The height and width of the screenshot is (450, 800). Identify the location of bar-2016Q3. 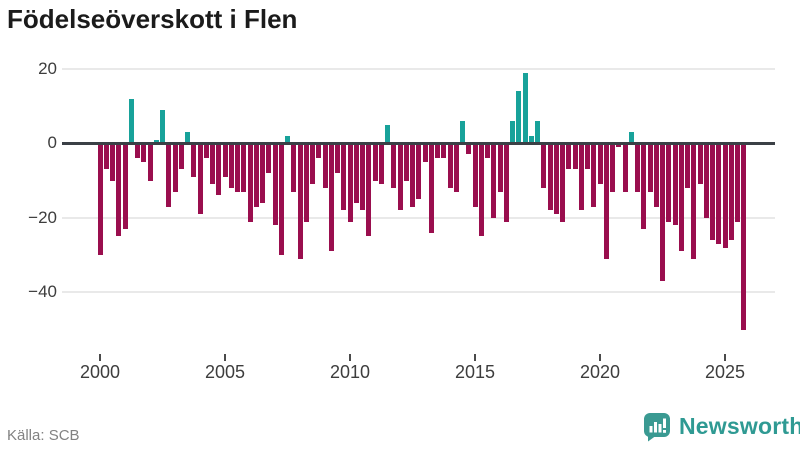
(512, 132).